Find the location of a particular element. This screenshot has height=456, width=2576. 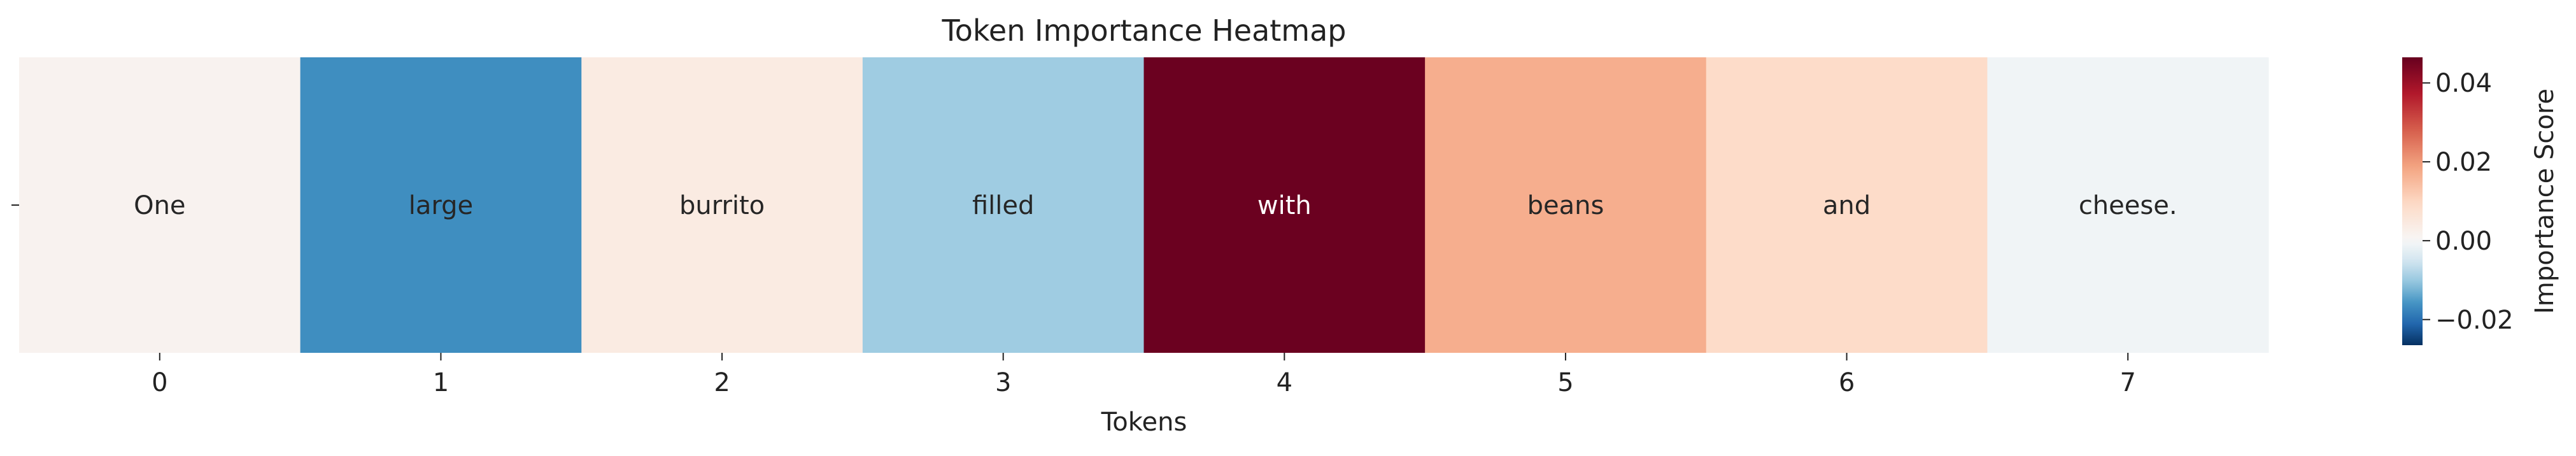

cell-token-label: filled is located at coordinates (1003, 205).